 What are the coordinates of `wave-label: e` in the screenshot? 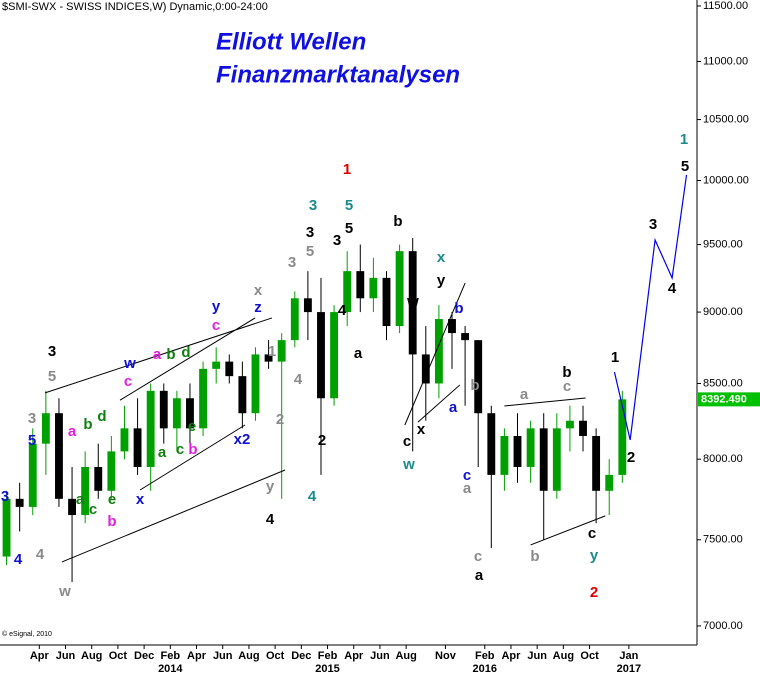 It's located at (192, 426).